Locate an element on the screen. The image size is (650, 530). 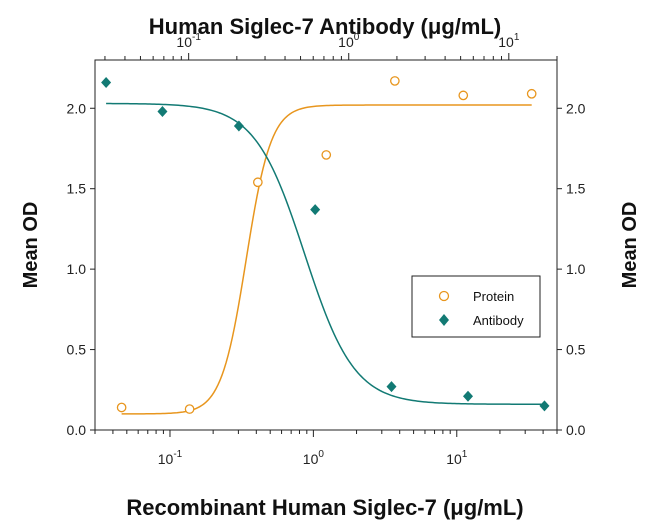
y-tick-label-left: 1.0 is located at coordinates (77, 269).